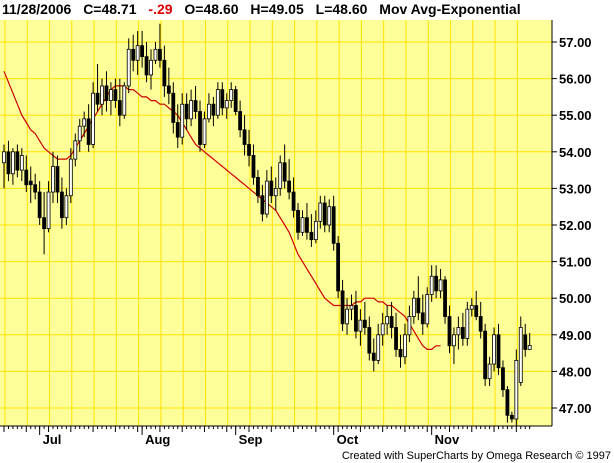 The image size is (614, 463). Describe the element at coordinates (348, 439) in the screenshot. I see `x-tick-label: Oct` at that location.